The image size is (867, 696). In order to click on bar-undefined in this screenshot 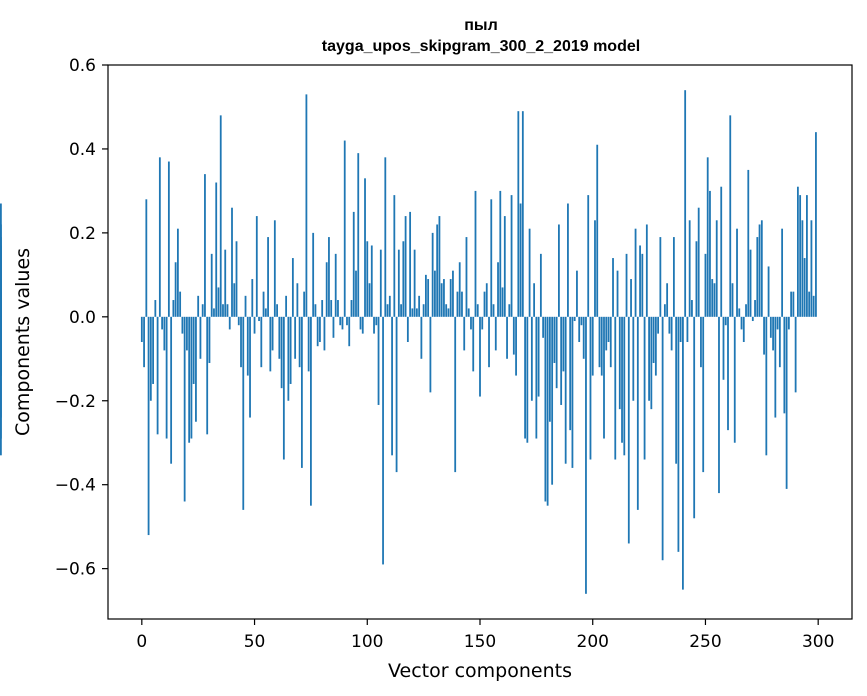, I will do `click(1, 270)`.